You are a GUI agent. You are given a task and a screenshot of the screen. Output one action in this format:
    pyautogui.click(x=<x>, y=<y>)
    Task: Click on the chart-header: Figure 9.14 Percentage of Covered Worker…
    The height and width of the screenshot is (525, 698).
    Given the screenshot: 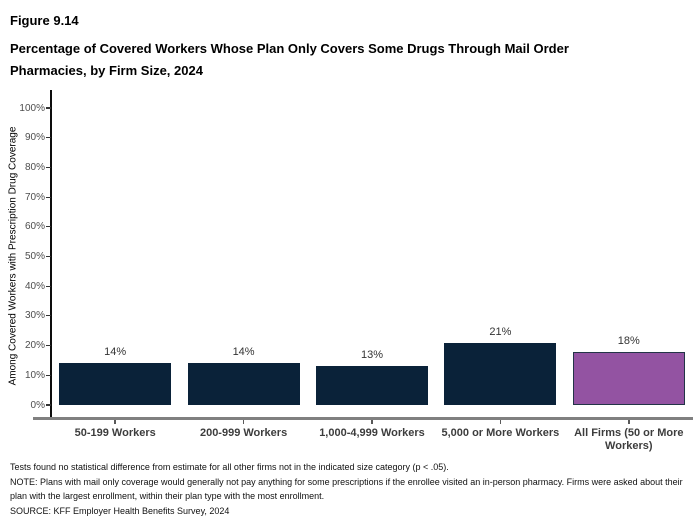 What is the action you would take?
    pyautogui.click(x=340, y=47)
    